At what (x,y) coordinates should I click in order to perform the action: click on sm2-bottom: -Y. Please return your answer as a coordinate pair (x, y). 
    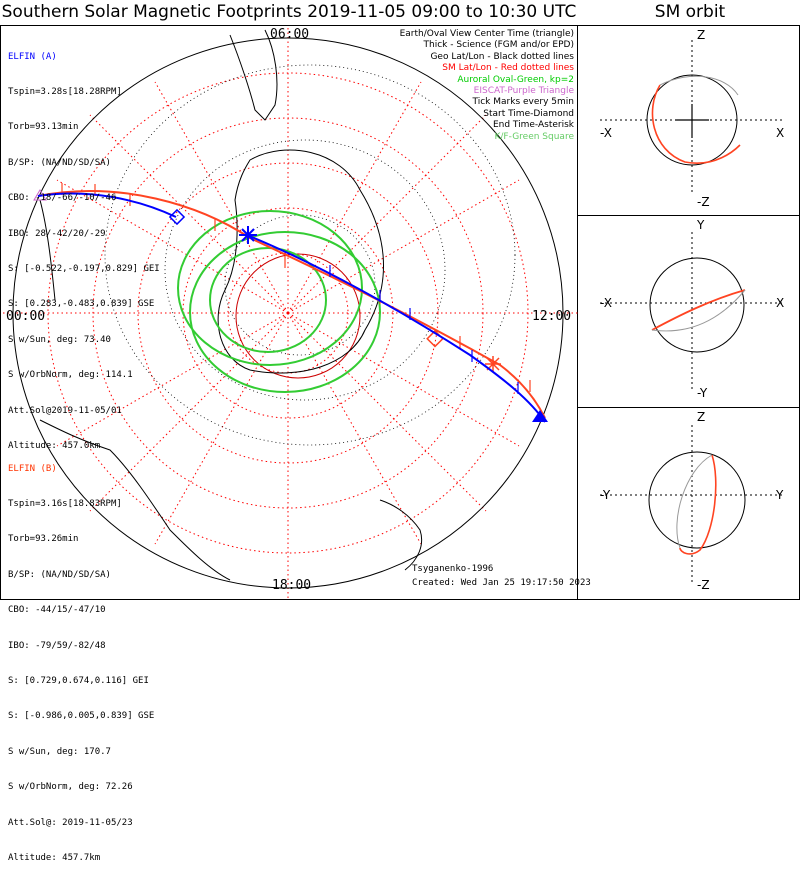
    Looking at the image, I should click on (702, 393).